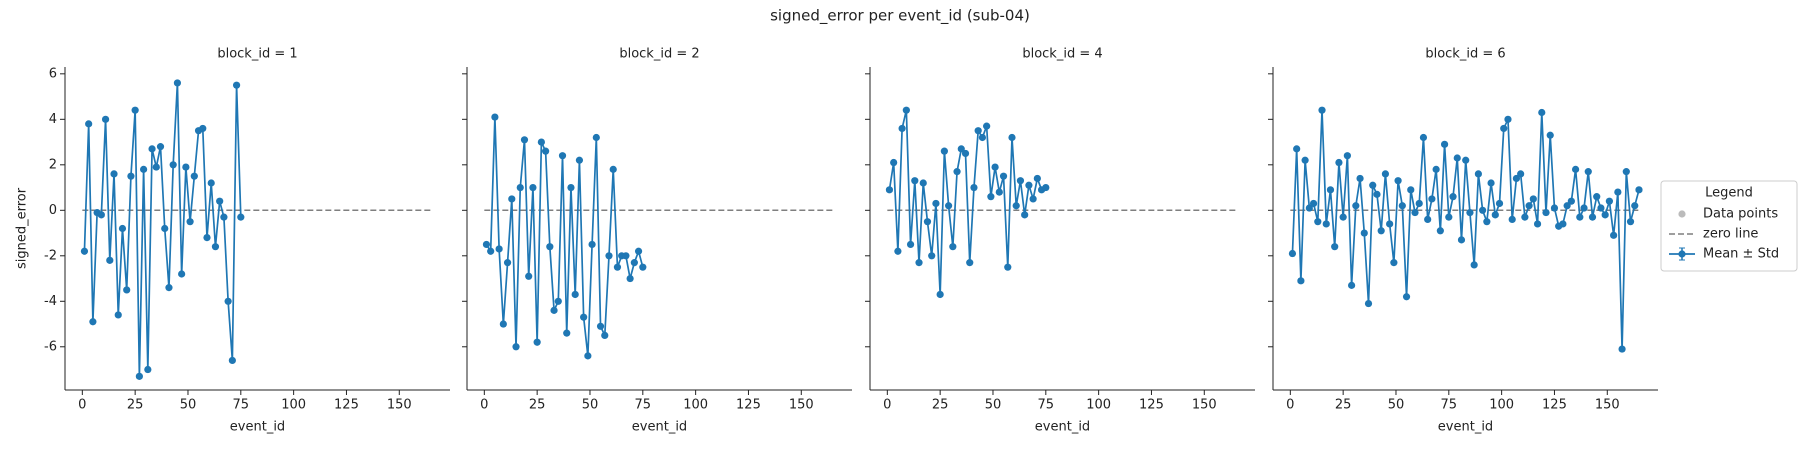 The image size is (1800, 450). What do you see at coordinates (1729, 226) in the screenshot?
I see `legend-box` at bounding box center [1729, 226].